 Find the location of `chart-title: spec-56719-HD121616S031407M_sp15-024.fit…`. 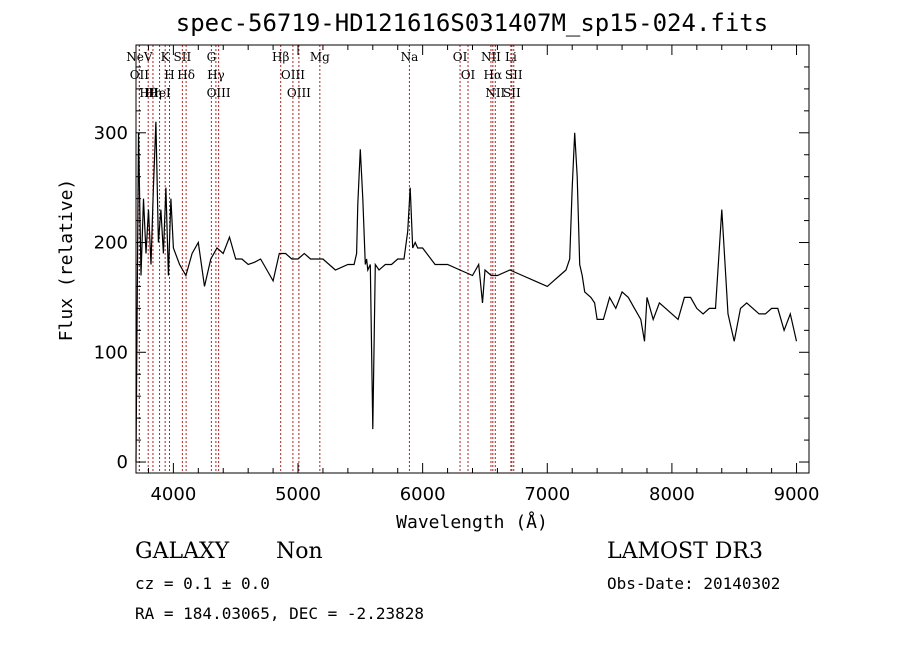

chart-title: spec-56719-HD121616S031407M_sp15-024.fit… is located at coordinates (472, 23).